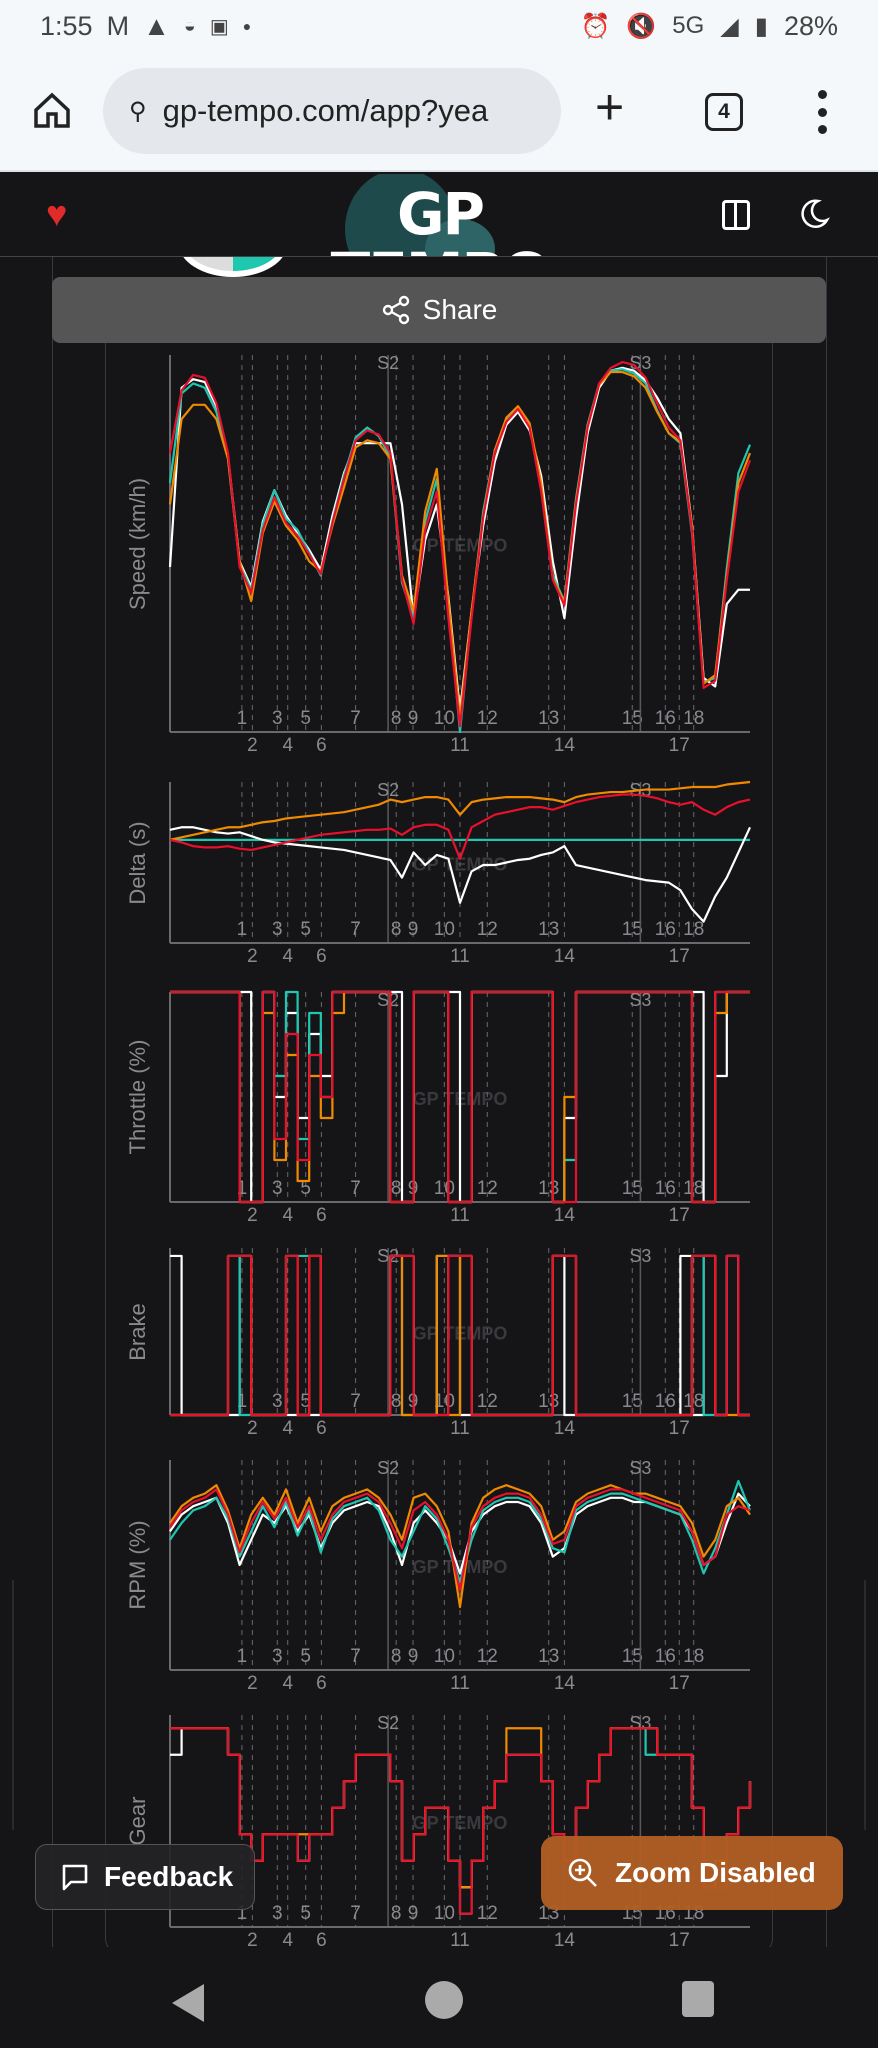 Image resolution: width=878 pixels, height=2048 pixels. What do you see at coordinates (698, 1999) in the screenshot?
I see `recents-icon` at bounding box center [698, 1999].